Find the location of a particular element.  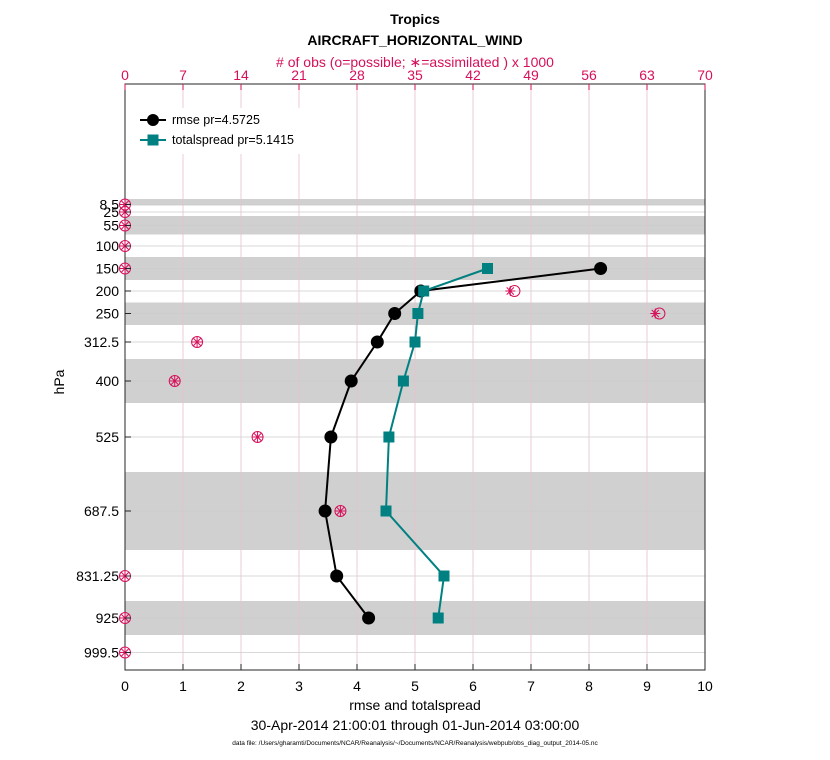

y-tick-label: 25 is located at coordinates (111, 212).